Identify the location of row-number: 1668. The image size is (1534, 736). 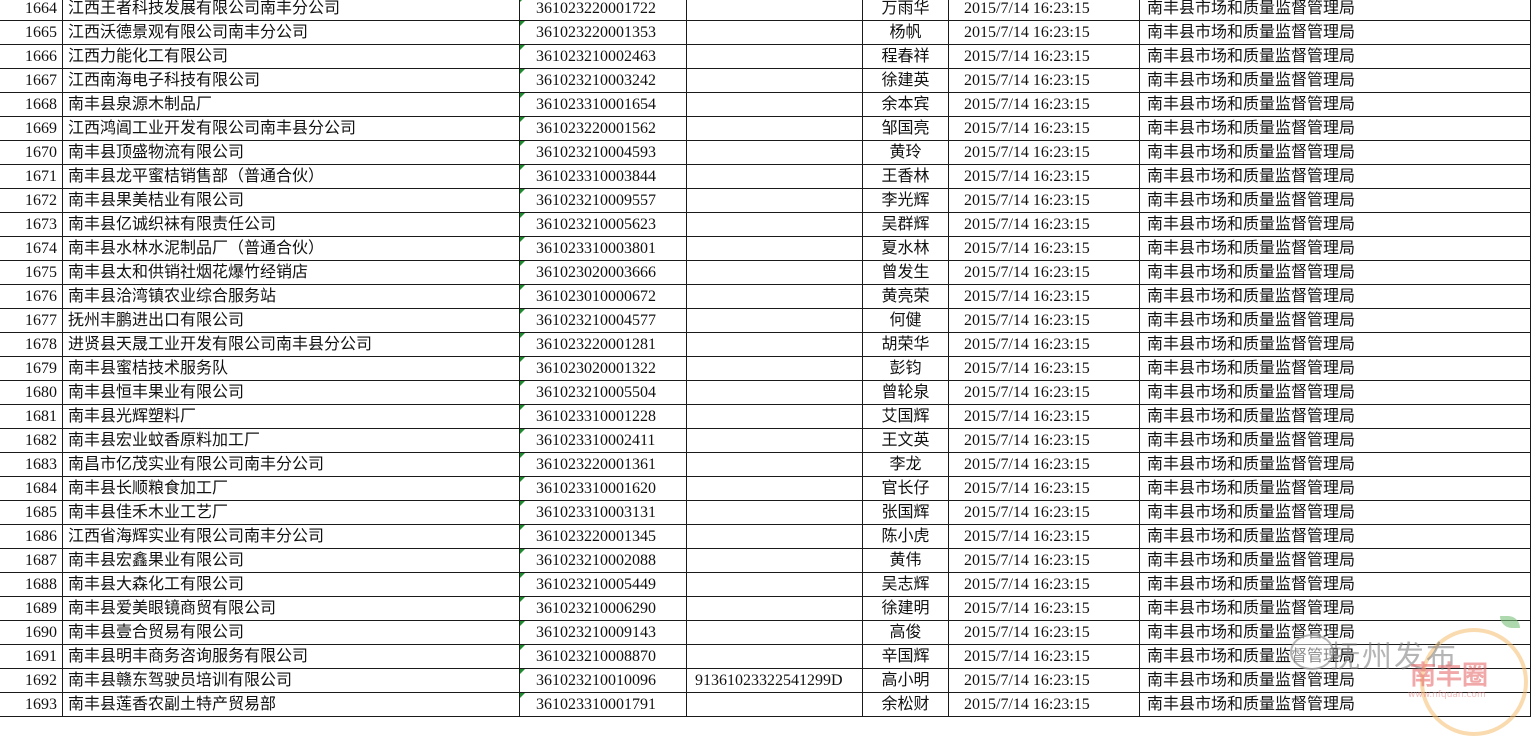
(31, 104).